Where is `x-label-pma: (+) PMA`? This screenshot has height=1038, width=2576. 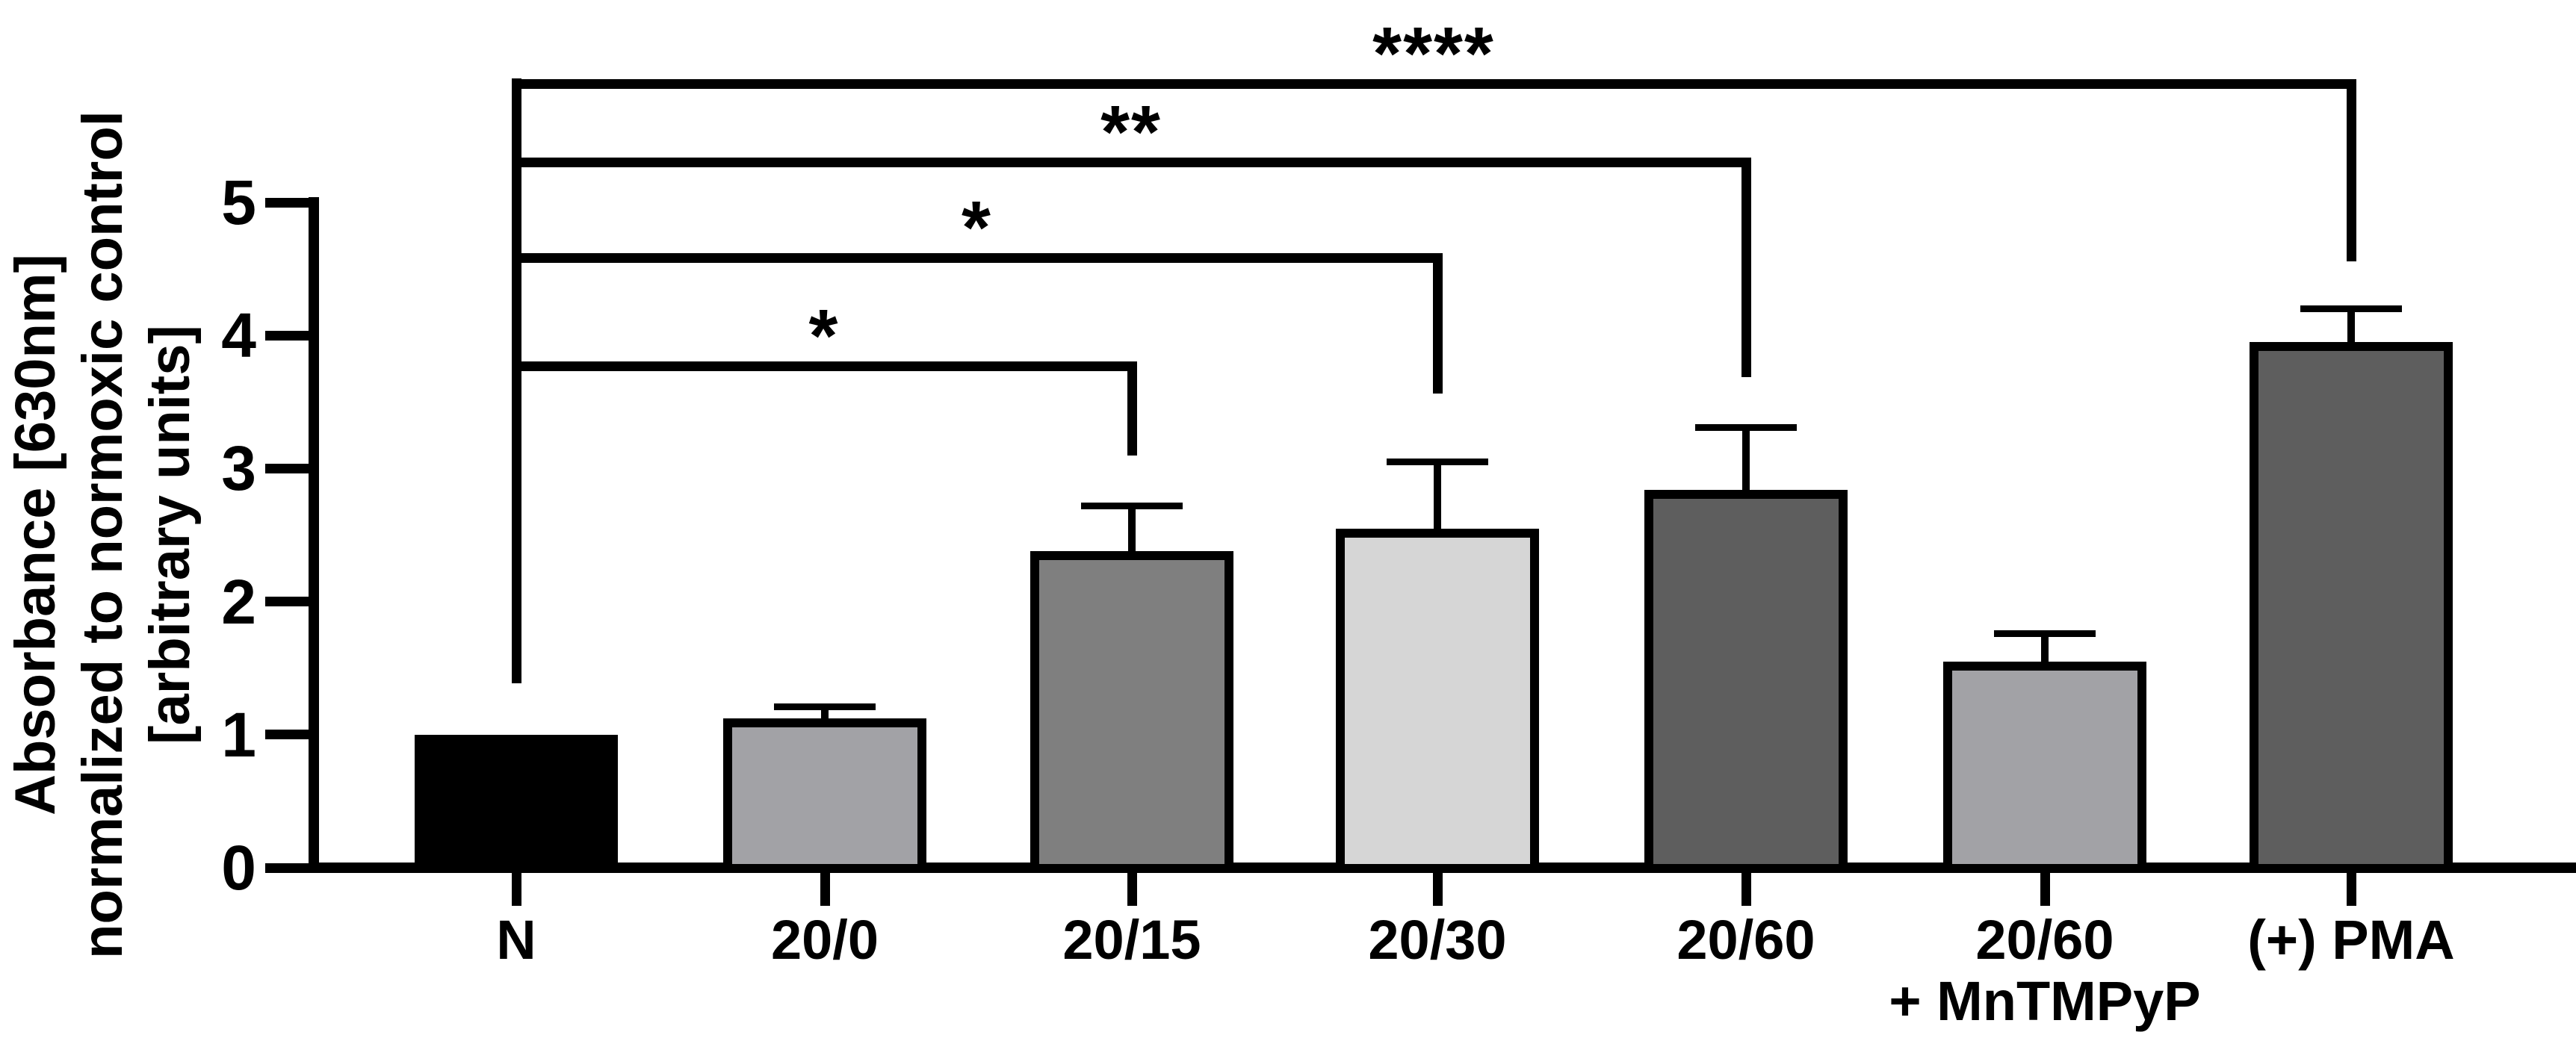 x-label-pma: (+) PMA is located at coordinates (2351, 940).